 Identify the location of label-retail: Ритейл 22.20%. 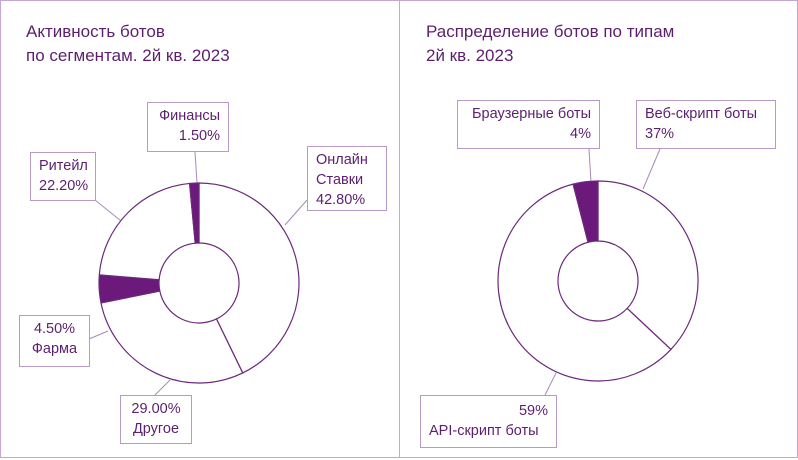
(63, 176).